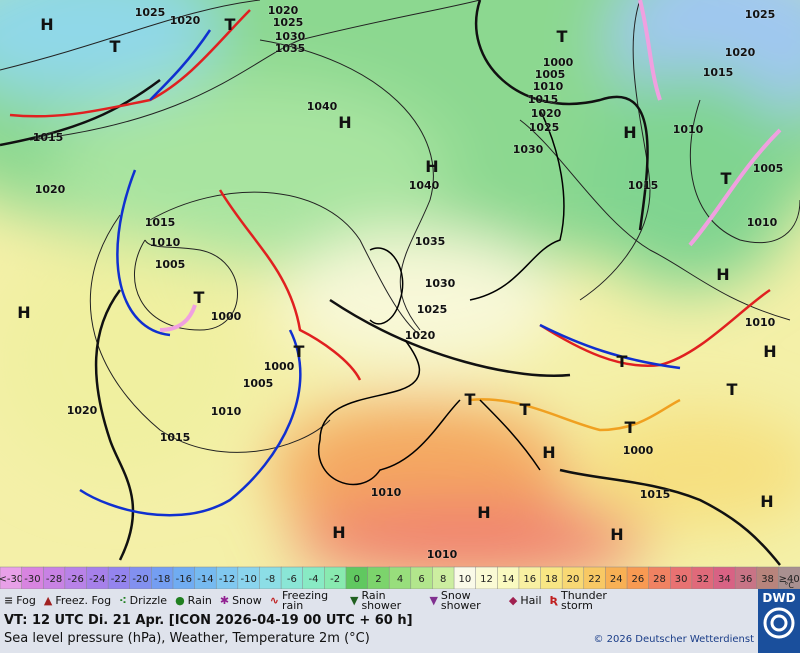 This screenshot has height=653, width=800. I want to click on pressure-label: 1035, so click(290, 48).